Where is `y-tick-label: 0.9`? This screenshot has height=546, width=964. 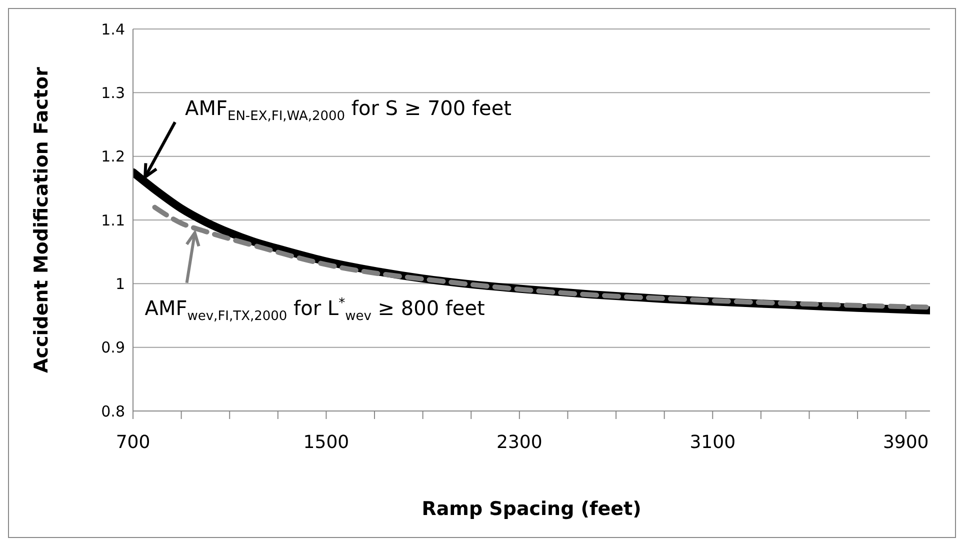
y-tick-label: 0.9 is located at coordinates (113, 347).